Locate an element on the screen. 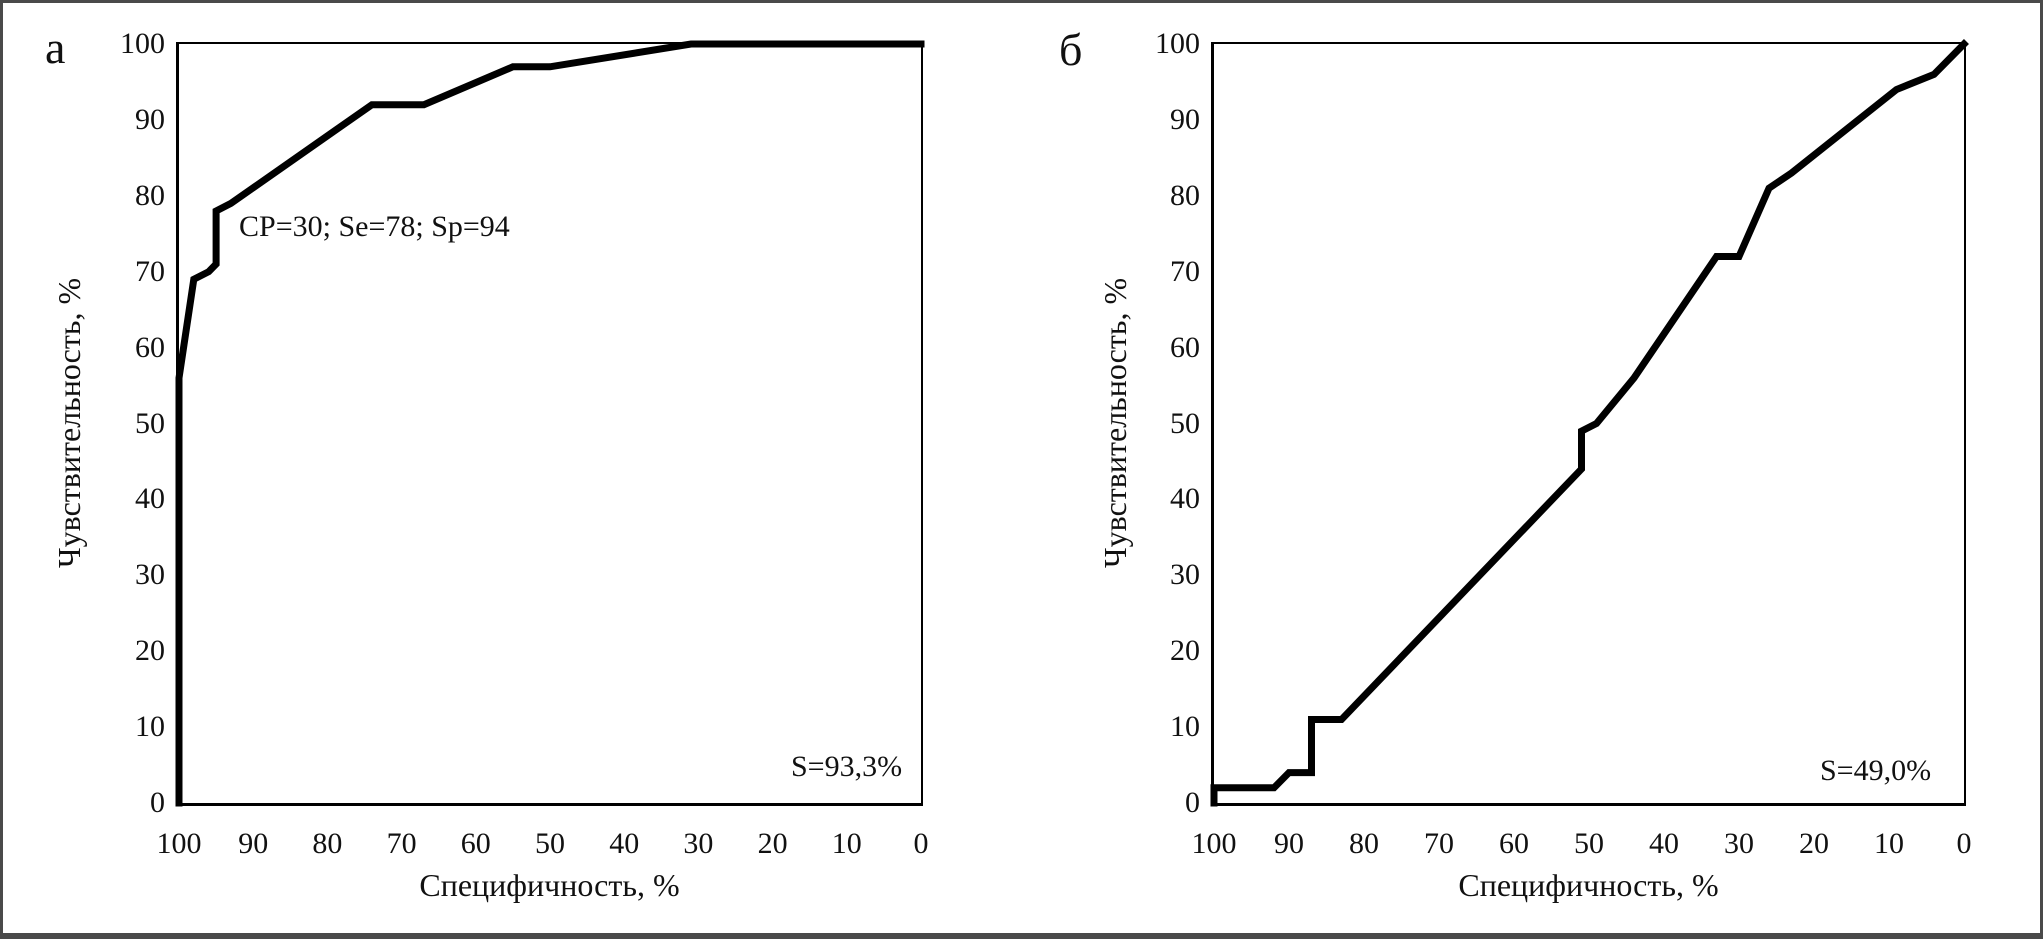 The height and width of the screenshot is (942, 2043). panel-a-cutpoint-annotation: СР=30; Se=78; Sp=94 is located at coordinates (374, 226).